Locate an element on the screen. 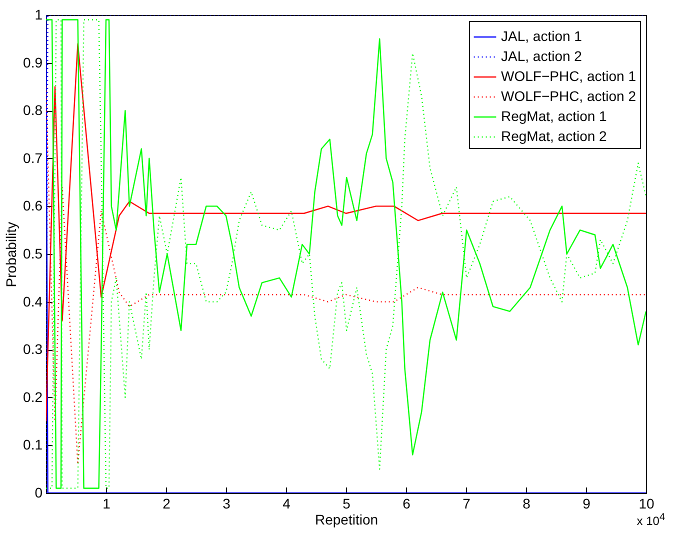 The image size is (679, 544). x-tick-label: 5 is located at coordinates (346, 504).